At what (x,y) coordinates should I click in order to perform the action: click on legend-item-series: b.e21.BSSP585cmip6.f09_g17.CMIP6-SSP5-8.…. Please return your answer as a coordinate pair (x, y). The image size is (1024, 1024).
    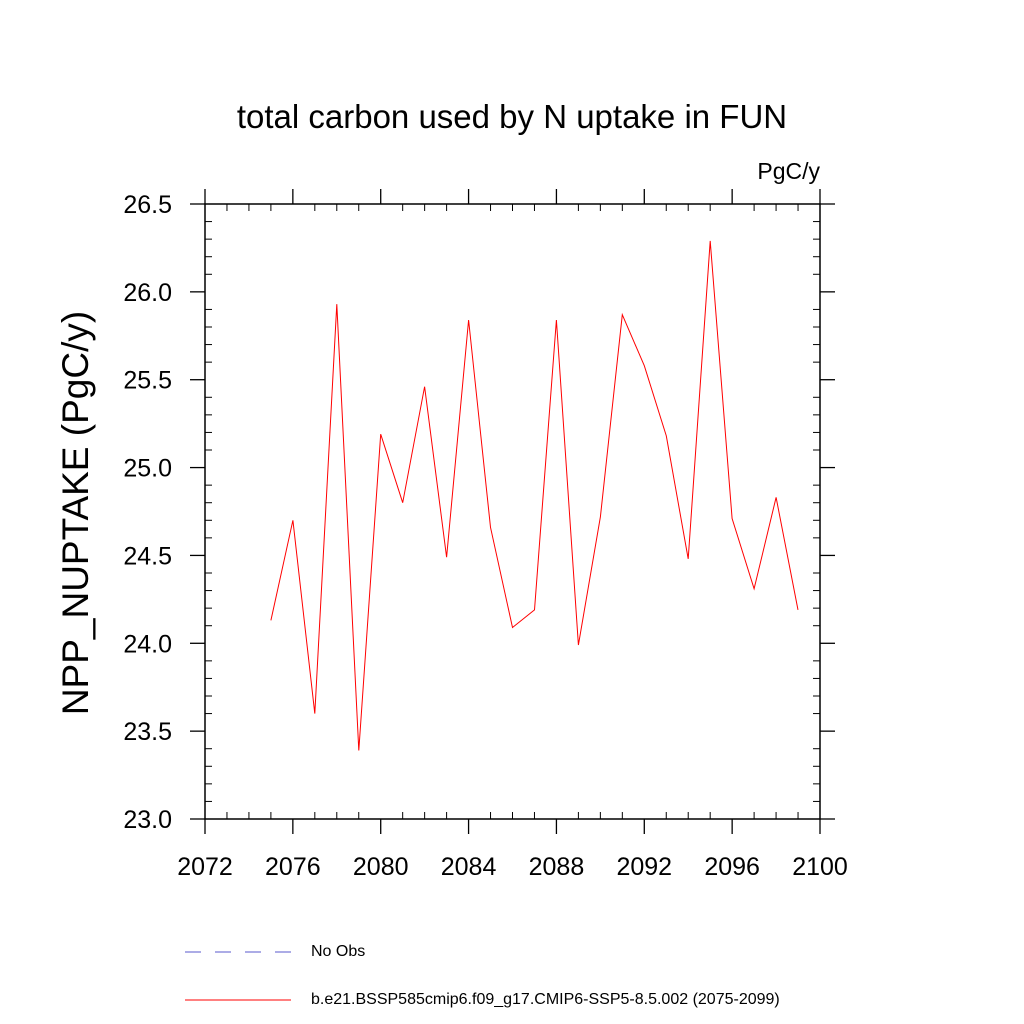
    Looking at the image, I should click on (481, 1000).